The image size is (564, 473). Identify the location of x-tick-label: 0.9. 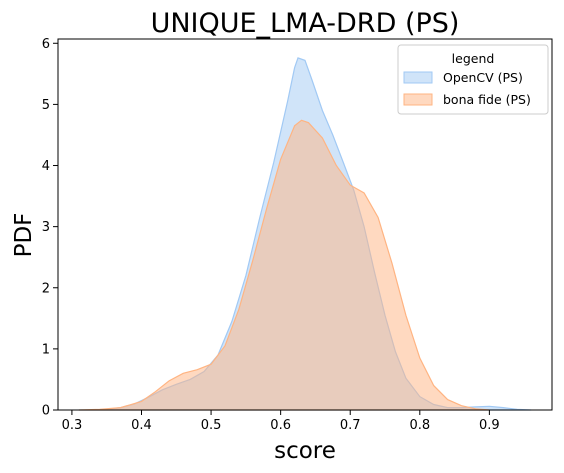
(489, 425).